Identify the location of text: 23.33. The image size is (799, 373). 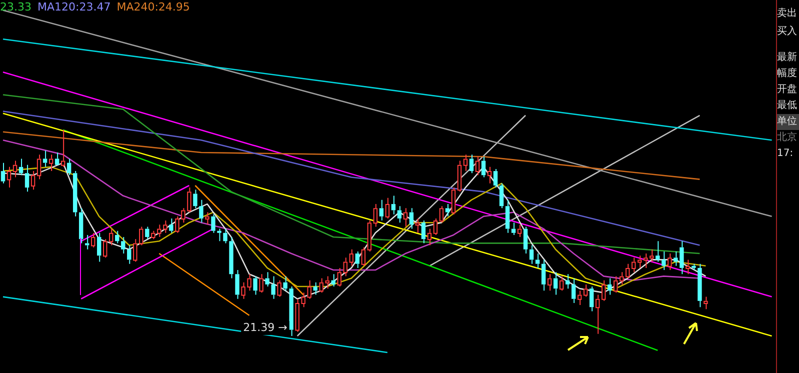
(16, 7).